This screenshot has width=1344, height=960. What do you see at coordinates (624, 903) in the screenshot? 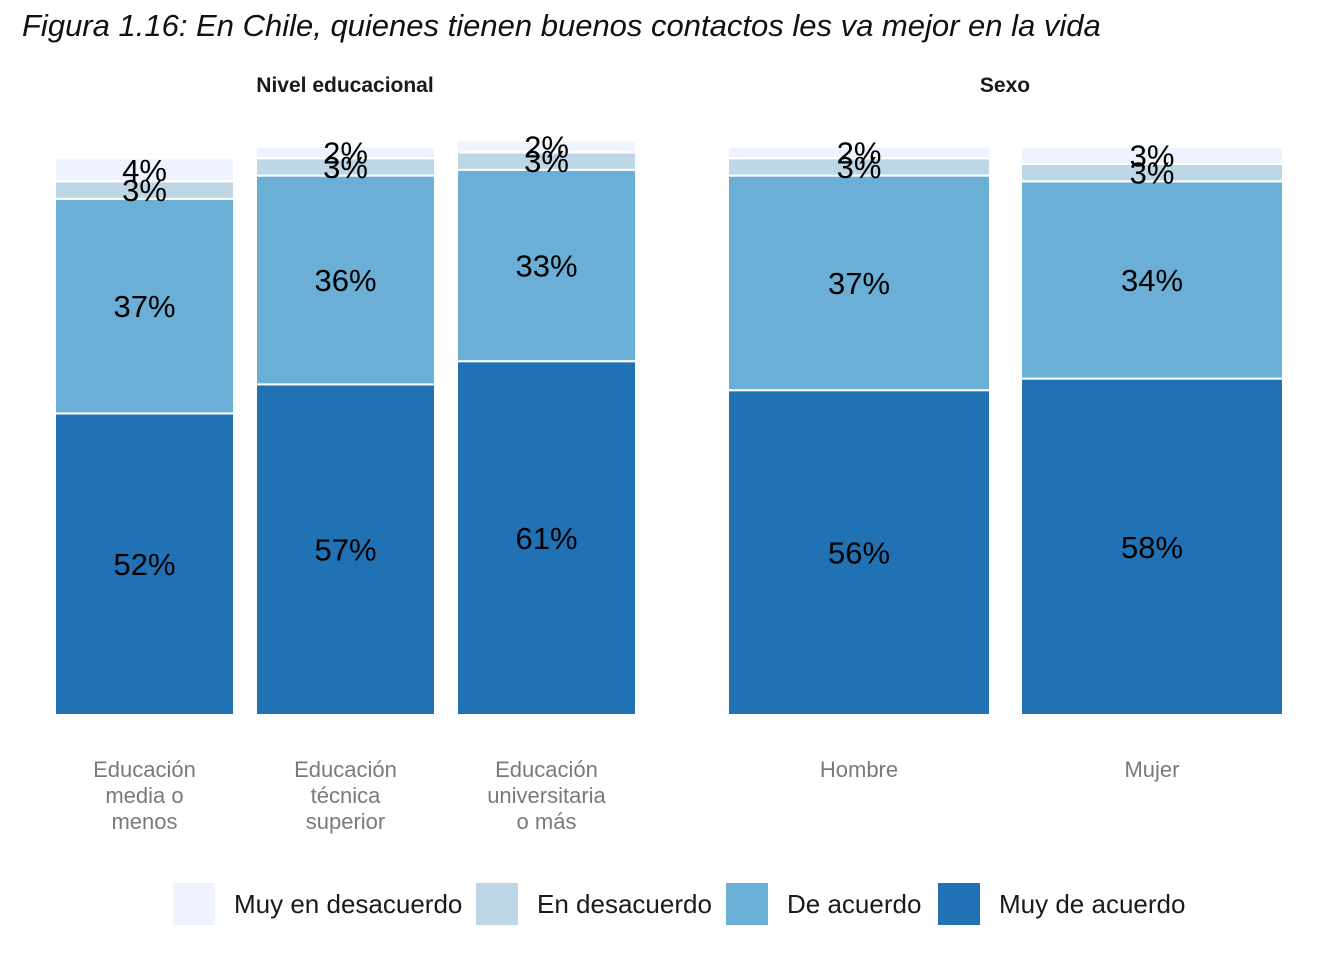
I see `legend-label-en-desacuerdo: En desacuerdo` at bounding box center [624, 903].